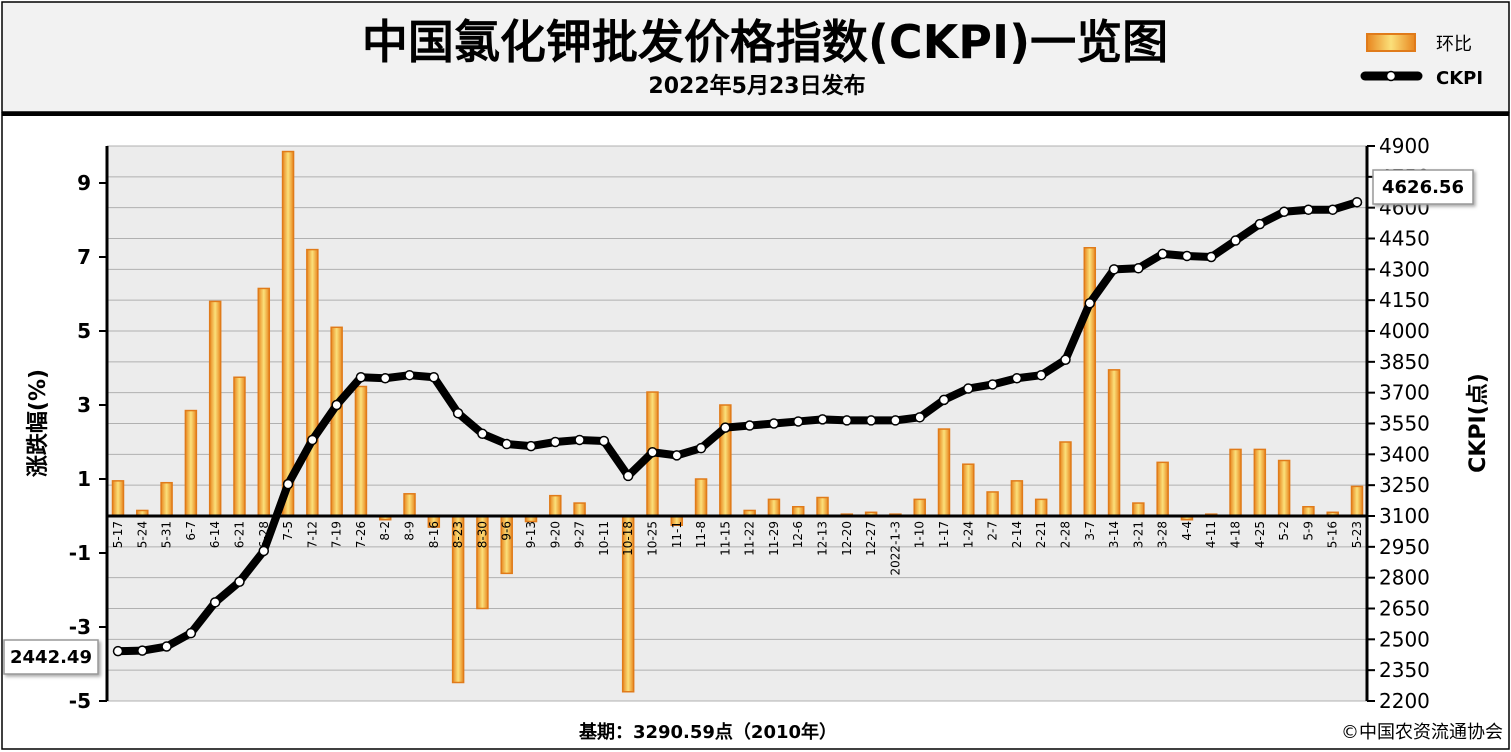  I want to click on x-tick-label: 11-22, so click(750, 538).